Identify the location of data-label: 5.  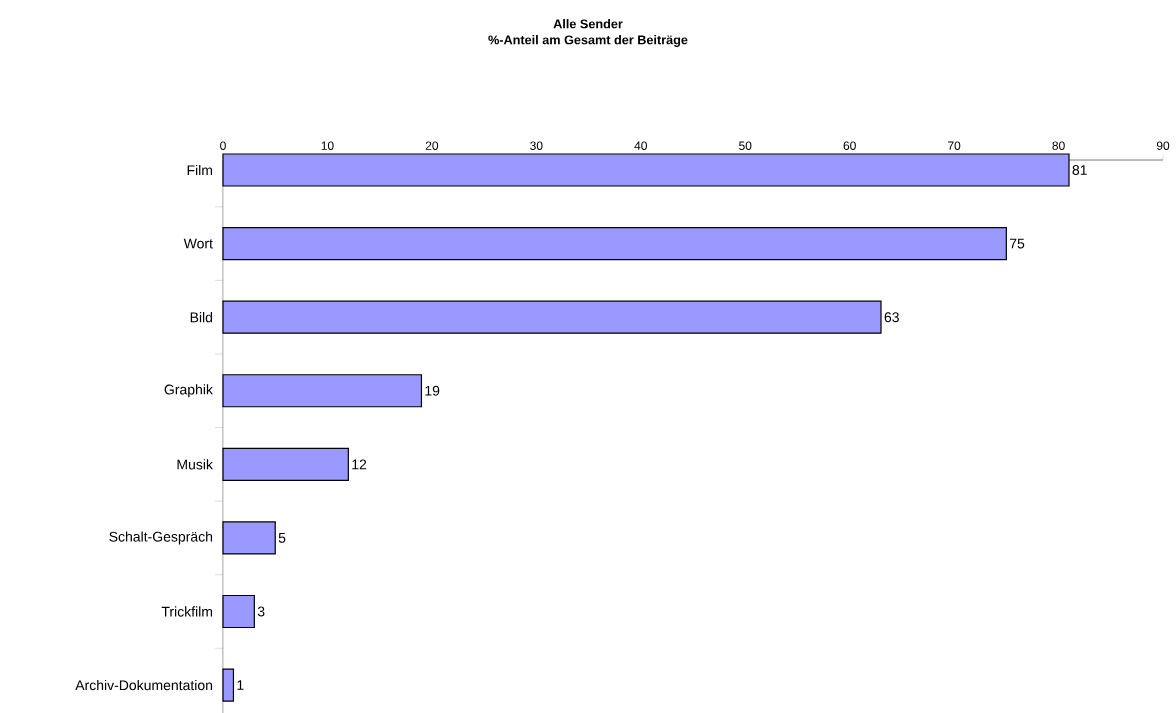
(282, 538).